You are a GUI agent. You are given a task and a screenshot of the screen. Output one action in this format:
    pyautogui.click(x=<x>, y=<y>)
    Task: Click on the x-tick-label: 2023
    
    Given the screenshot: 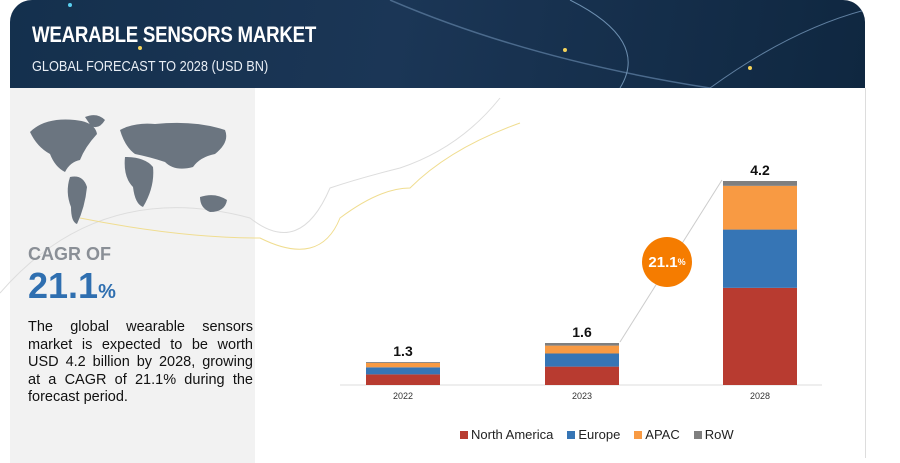 What is the action you would take?
    pyautogui.click(x=582, y=396)
    